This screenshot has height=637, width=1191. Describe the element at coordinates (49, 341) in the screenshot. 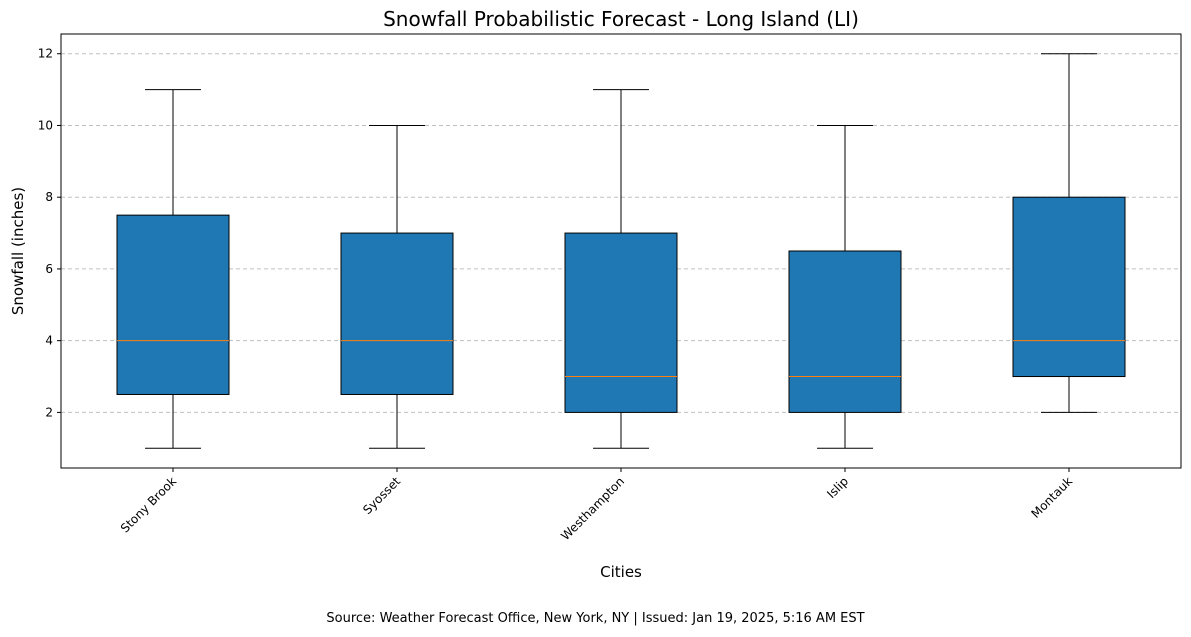

I see `y-tick-label: 4` at that location.